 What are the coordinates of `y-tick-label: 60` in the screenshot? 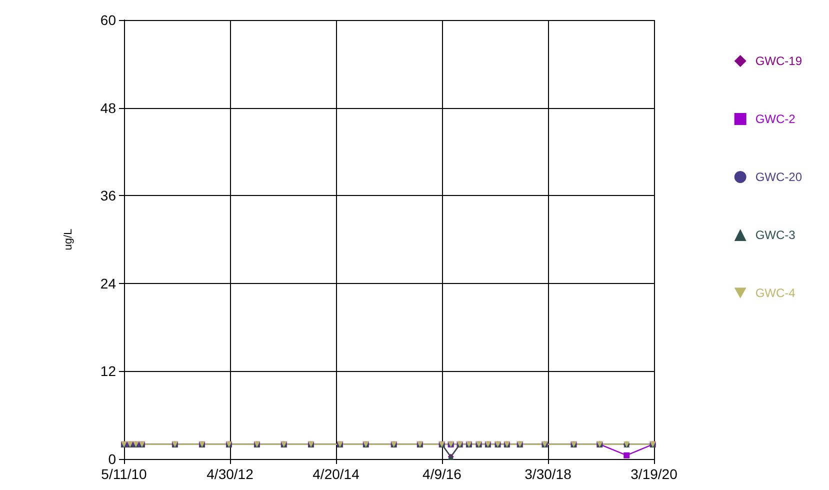 It's located at (108, 20).